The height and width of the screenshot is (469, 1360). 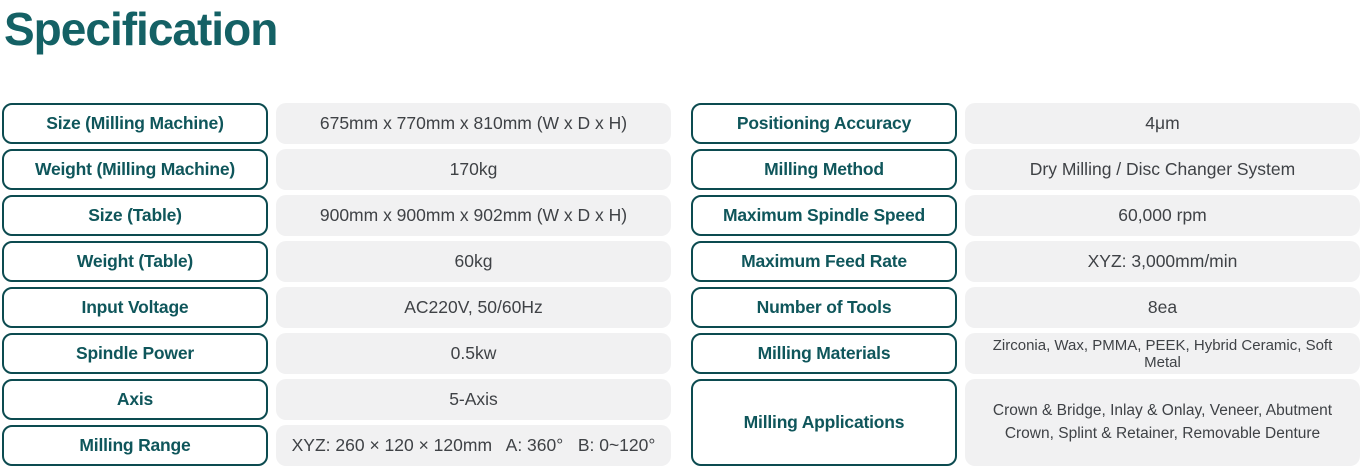 I want to click on spec-row: Input Voltage AC220V, 50/60Hz, so click(x=336, y=307).